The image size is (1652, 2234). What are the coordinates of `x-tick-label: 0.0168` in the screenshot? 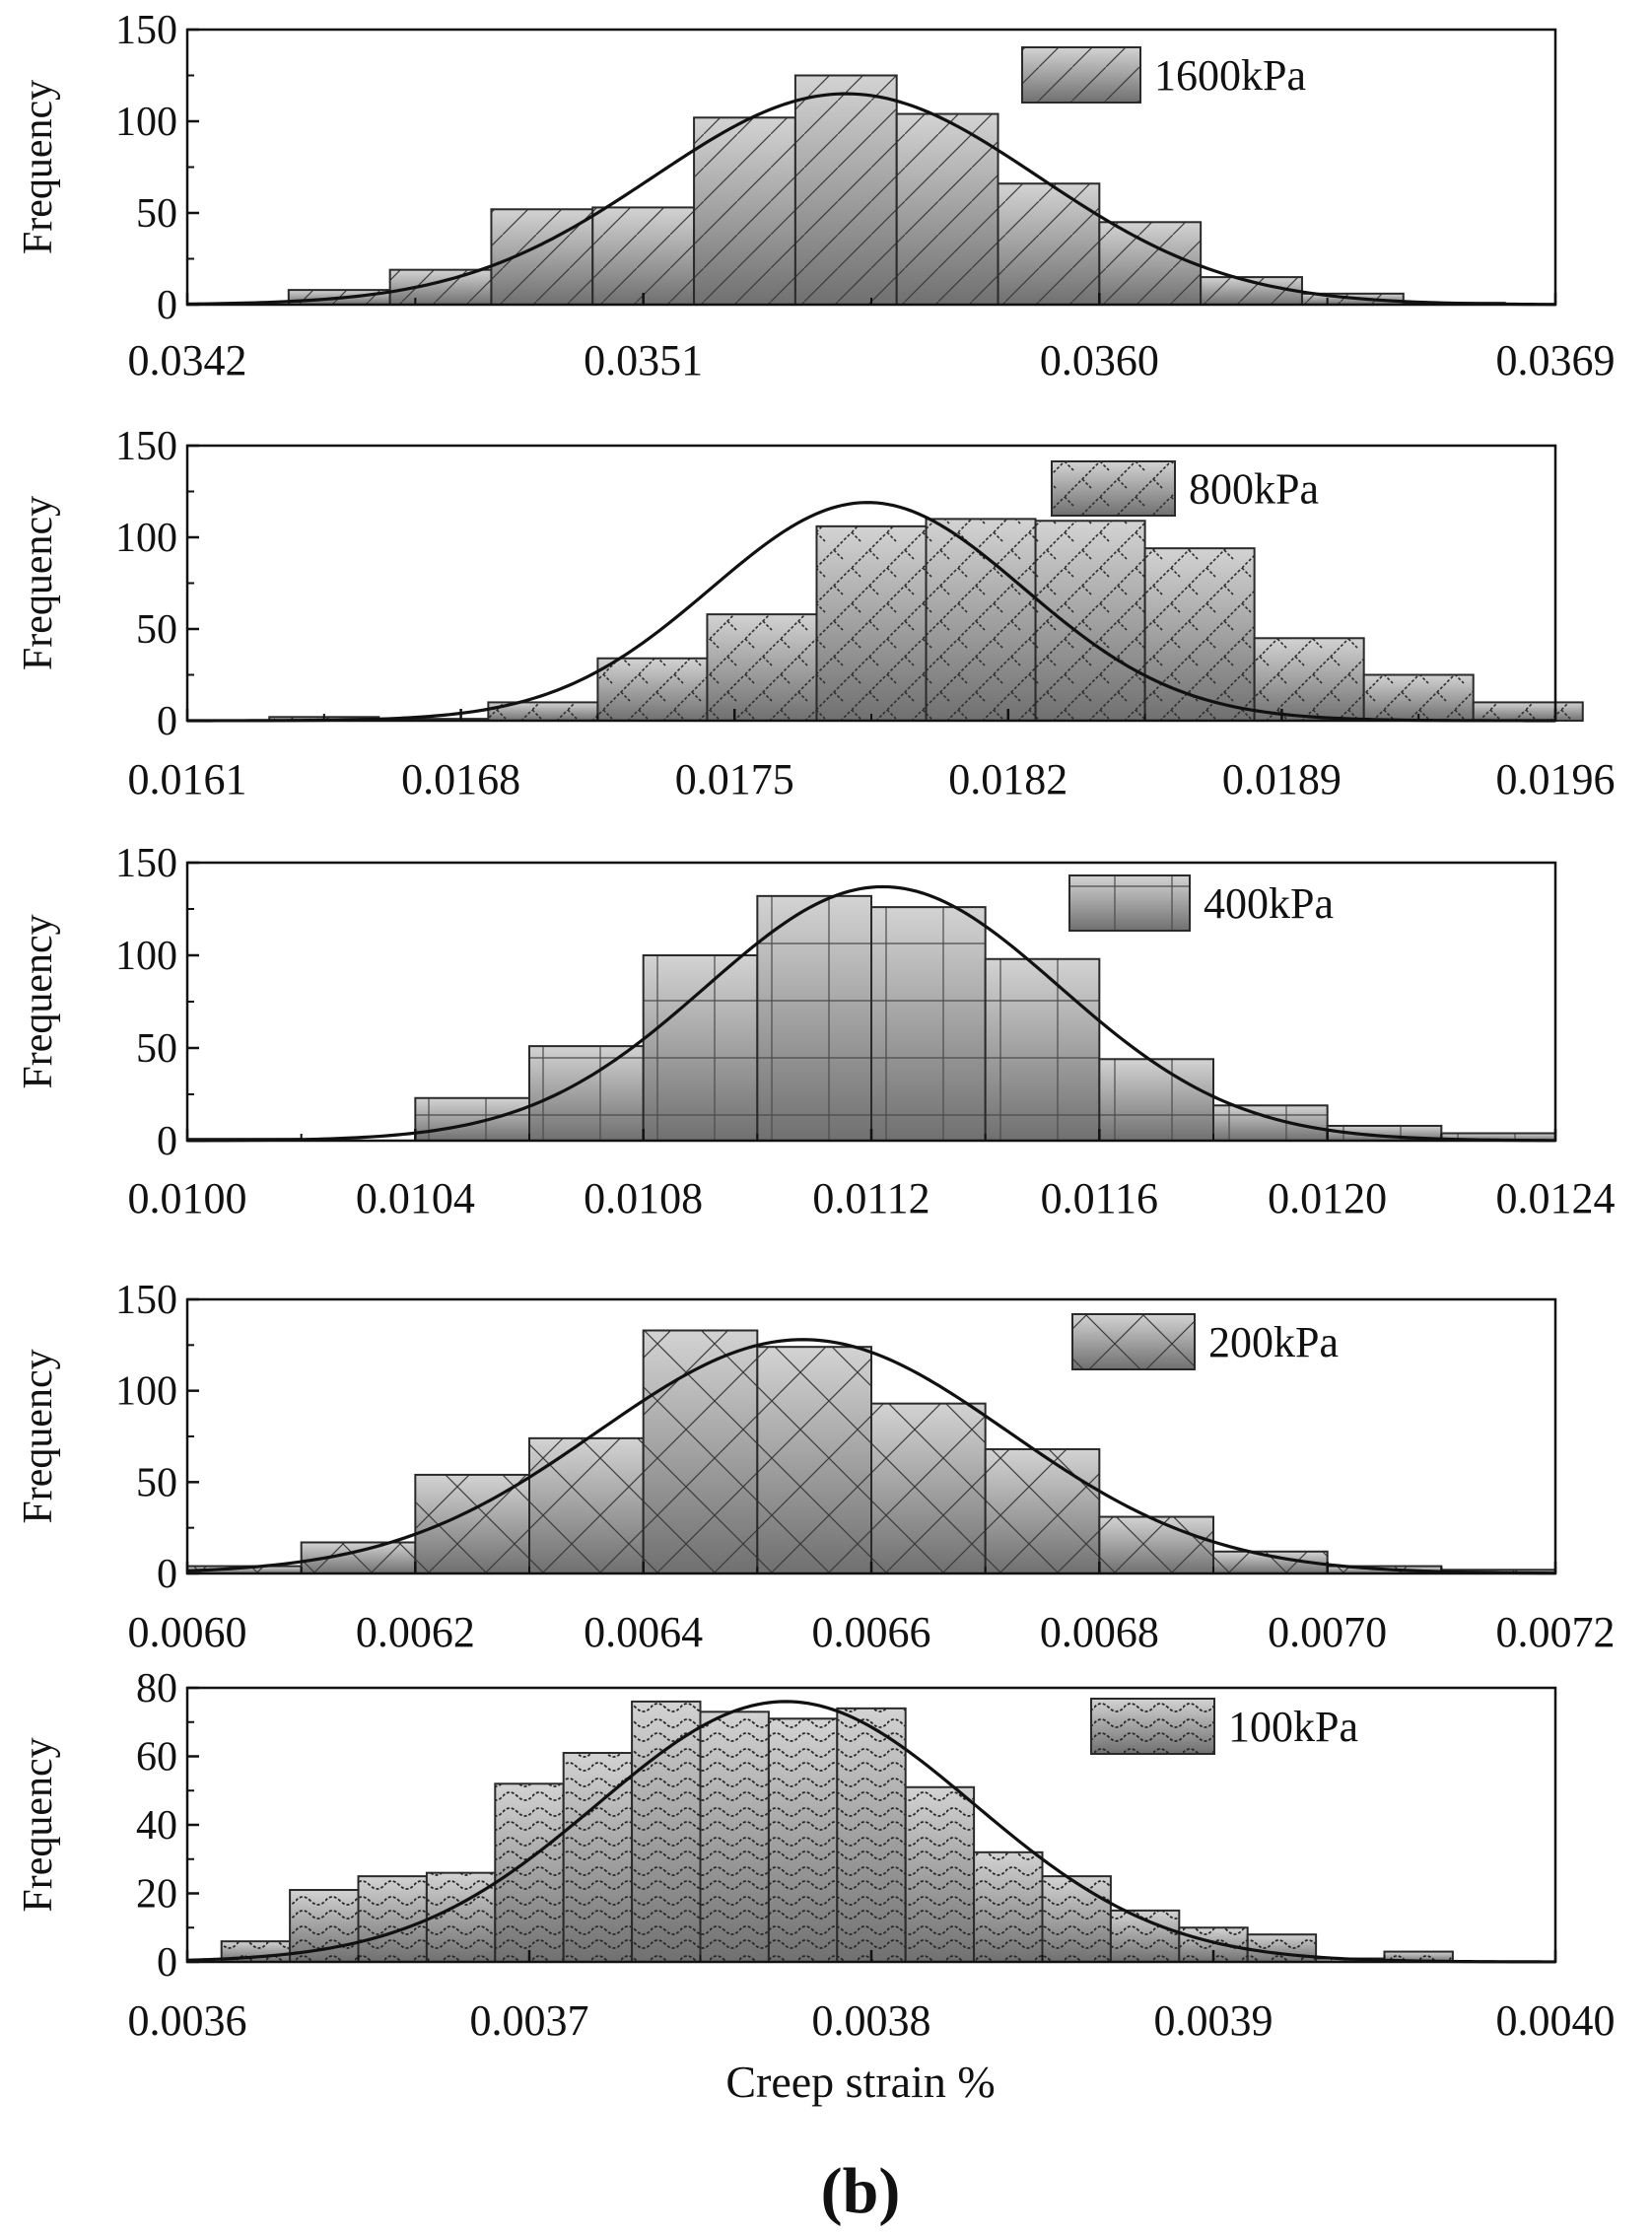 It's located at (460, 779).